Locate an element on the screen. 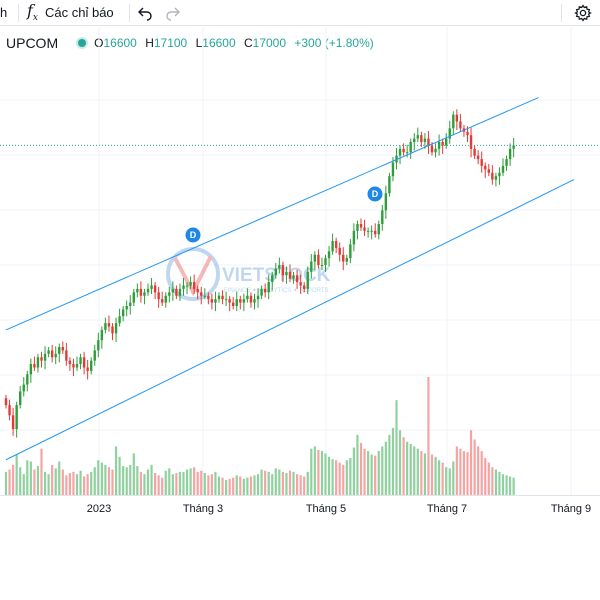  close-label: C is located at coordinates (248, 43).